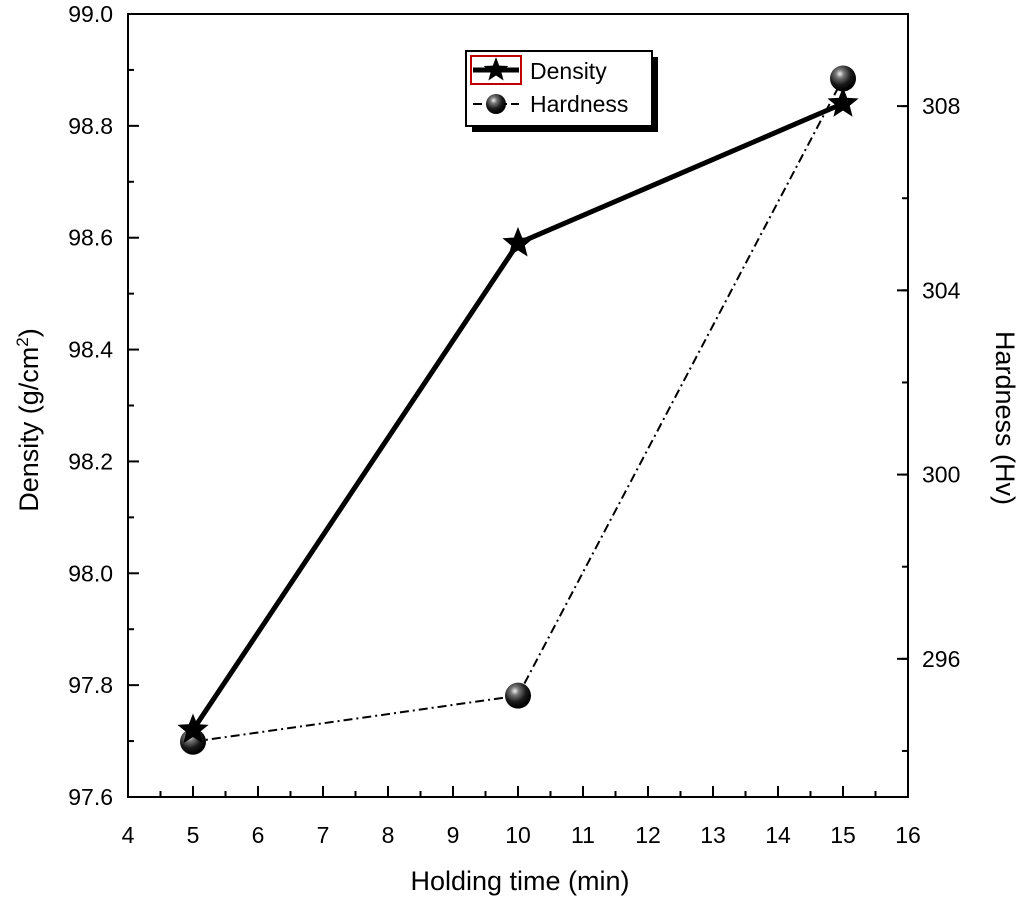 The height and width of the screenshot is (897, 1024). What do you see at coordinates (90, 126) in the screenshot?
I see `y-left-tick-label: 98.8` at bounding box center [90, 126].